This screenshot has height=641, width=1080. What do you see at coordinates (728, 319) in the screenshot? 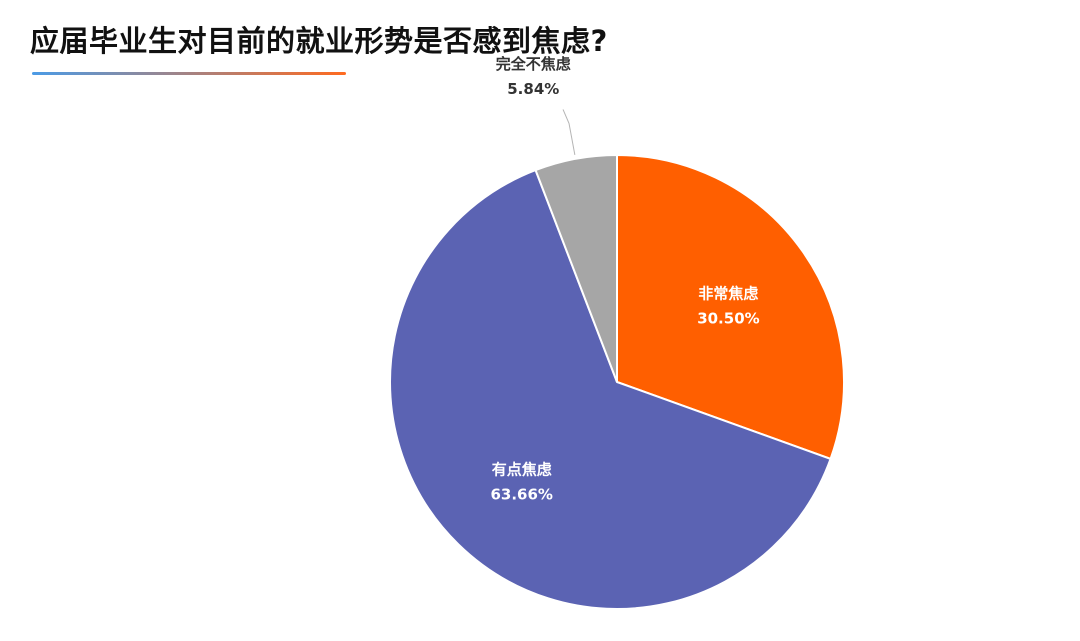
I see `slice-value-very-anxious: 30.50%` at bounding box center [728, 319].